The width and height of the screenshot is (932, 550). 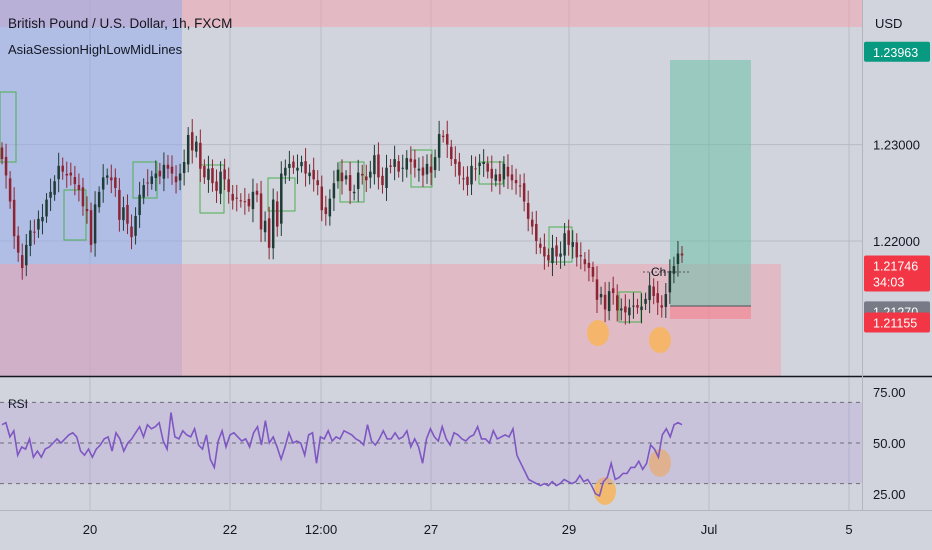 What do you see at coordinates (709, 529) in the screenshot?
I see `time-tick-label: Jul` at bounding box center [709, 529].